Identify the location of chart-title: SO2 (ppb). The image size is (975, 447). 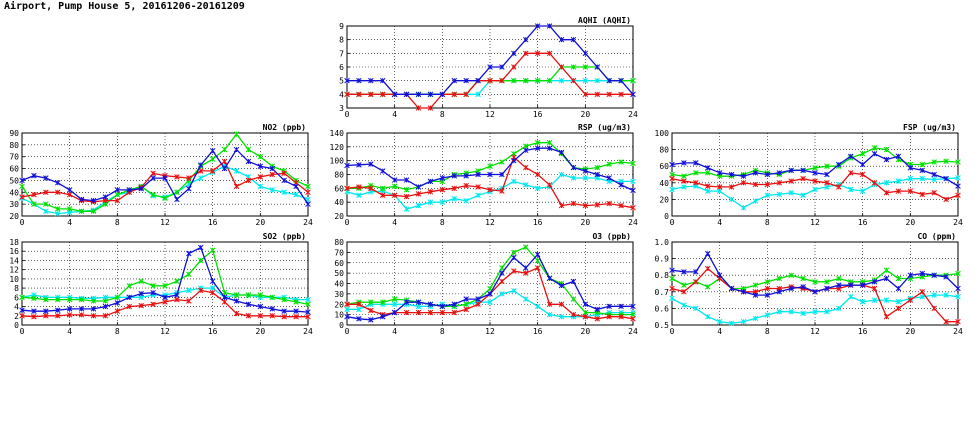
(284, 236).